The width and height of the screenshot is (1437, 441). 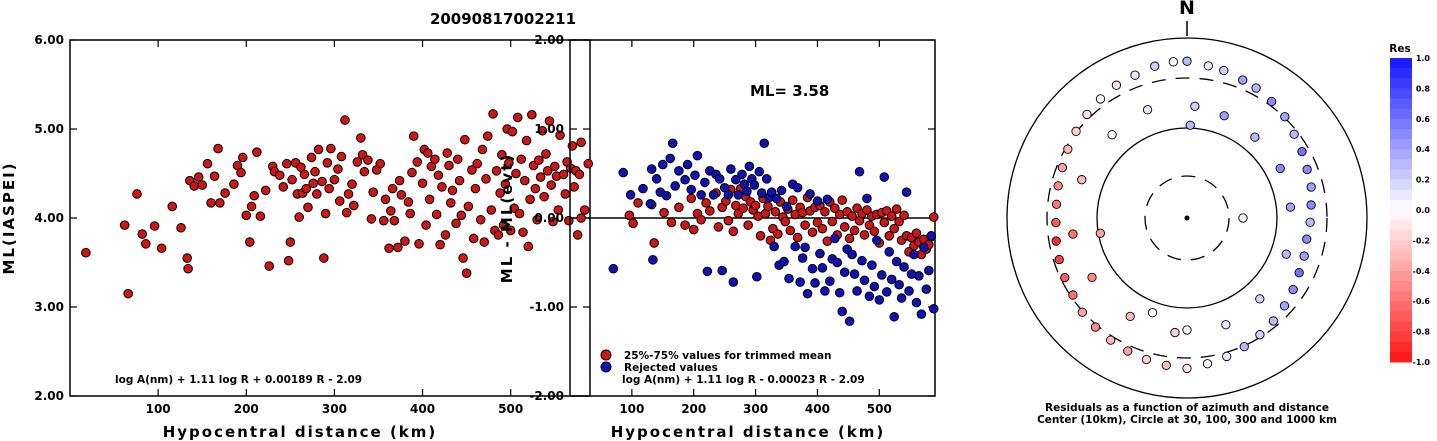 I want to click on y-tick-label: -2.00, so click(x=546, y=396).